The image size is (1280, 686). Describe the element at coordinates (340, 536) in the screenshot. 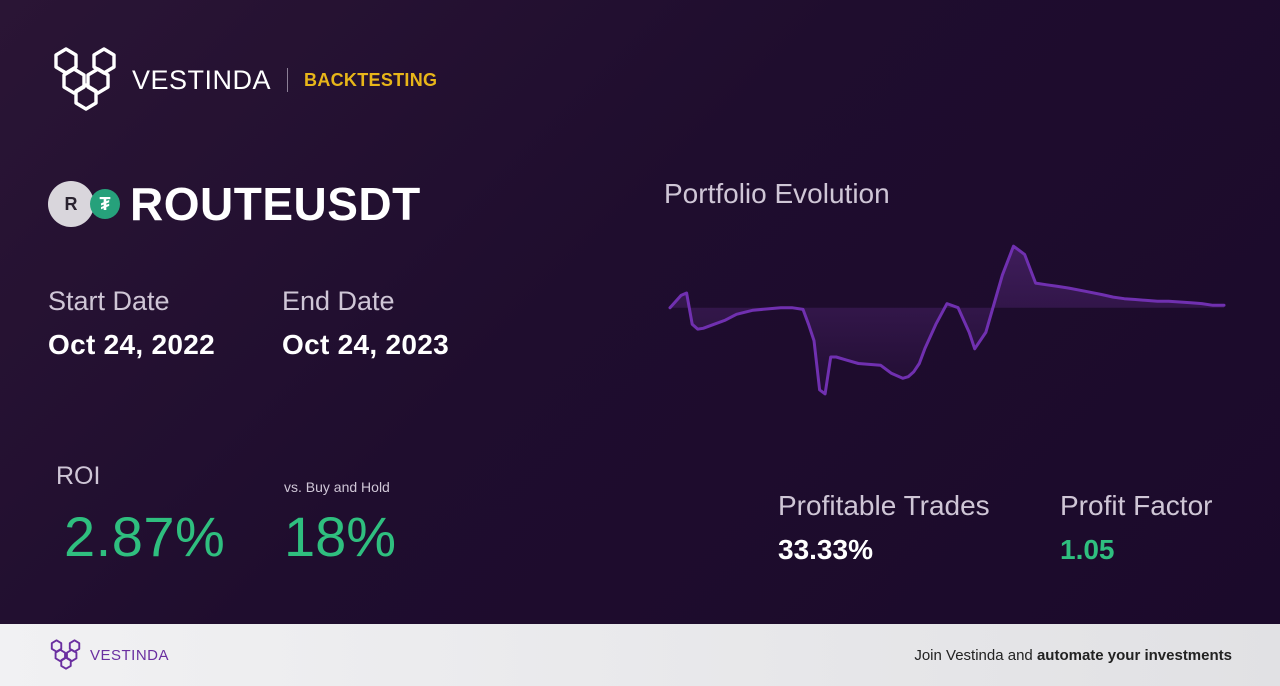

I see `buy-hold-value: 18%` at that location.